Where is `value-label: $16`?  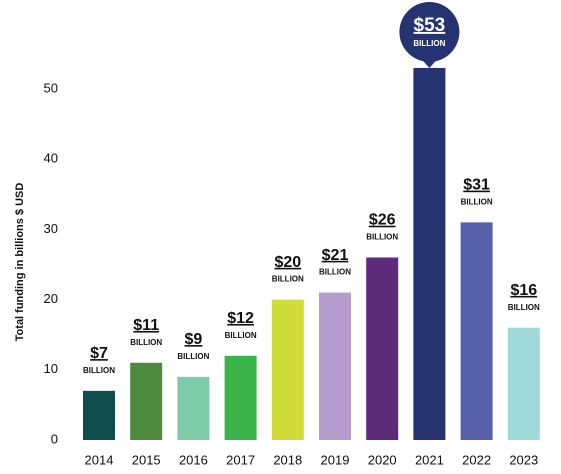
value-label: $16 is located at coordinates (523, 290).